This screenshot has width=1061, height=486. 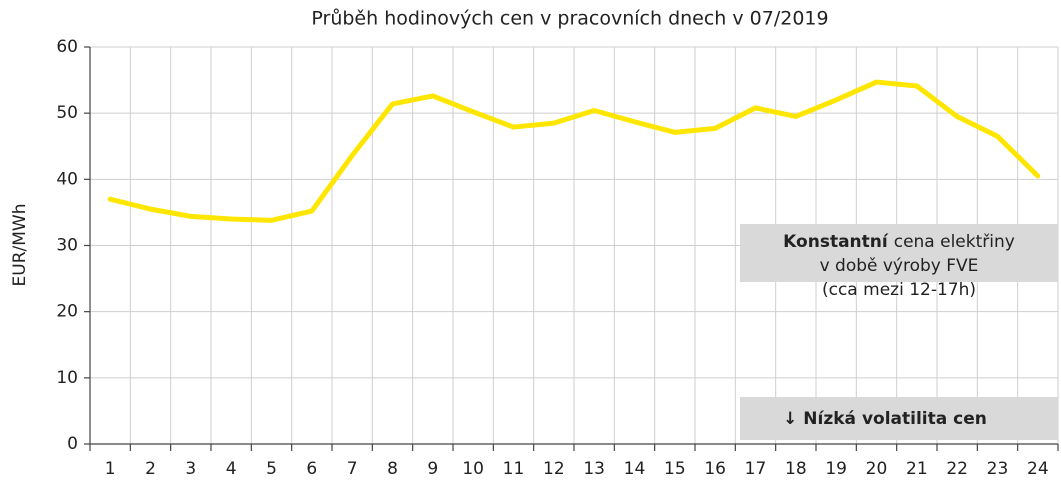 What do you see at coordinates (899, 266) in the screenshot?
I see `annotation-line: v době výroby FVE` at bounding box center [899, 266].